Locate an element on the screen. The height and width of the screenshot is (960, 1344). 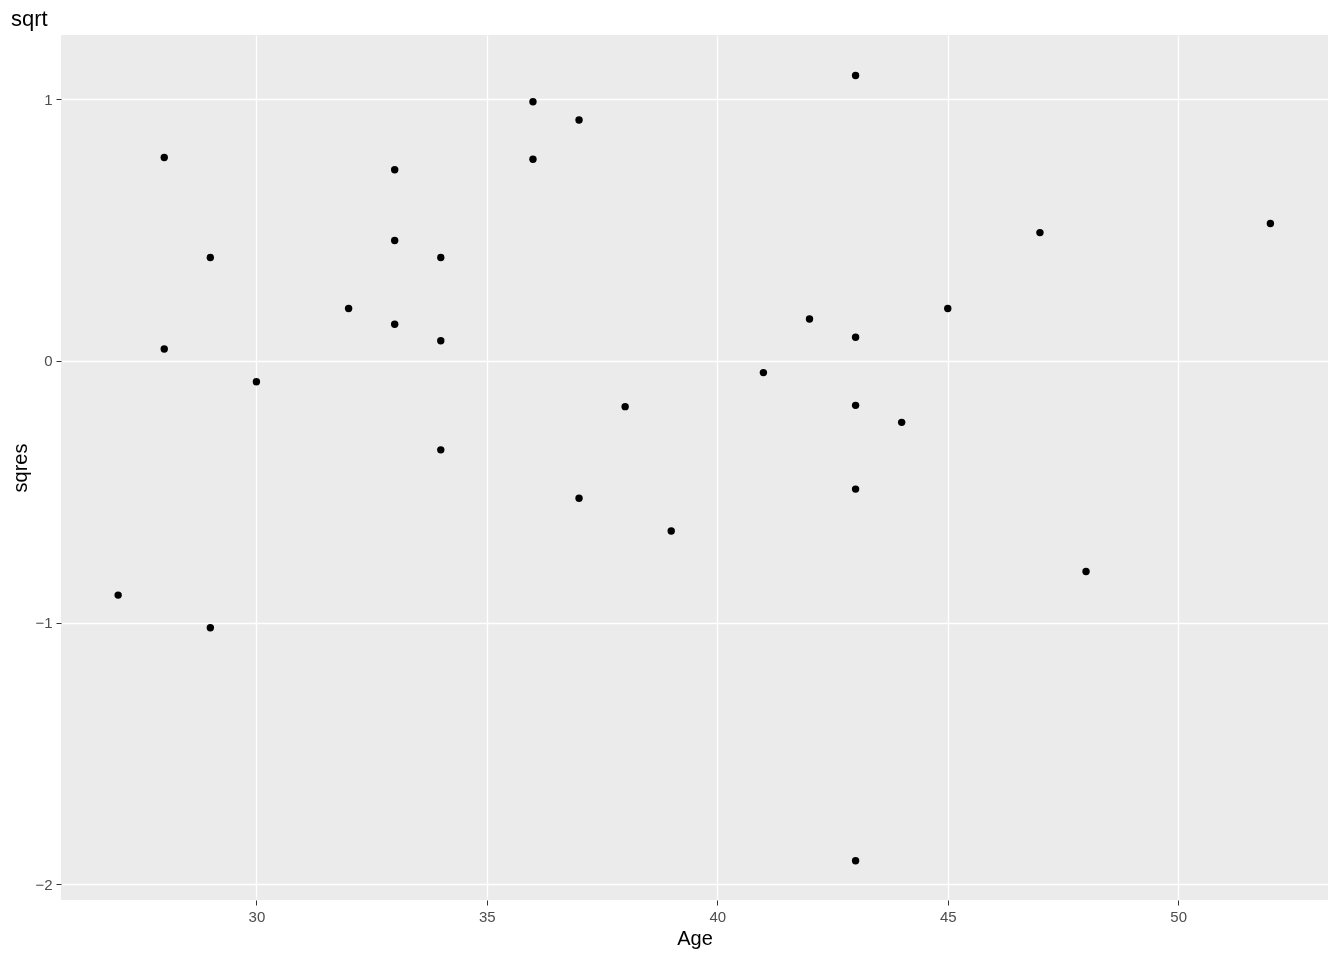
x-tick-label: 45 is located at coordinates (948, 916).